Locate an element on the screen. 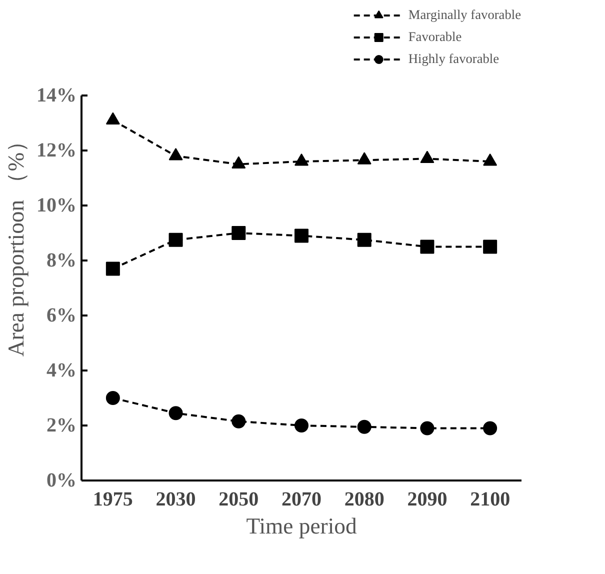 The image size is (605, 574). y-tick-label: 10% is located at coordinates (56, 205).